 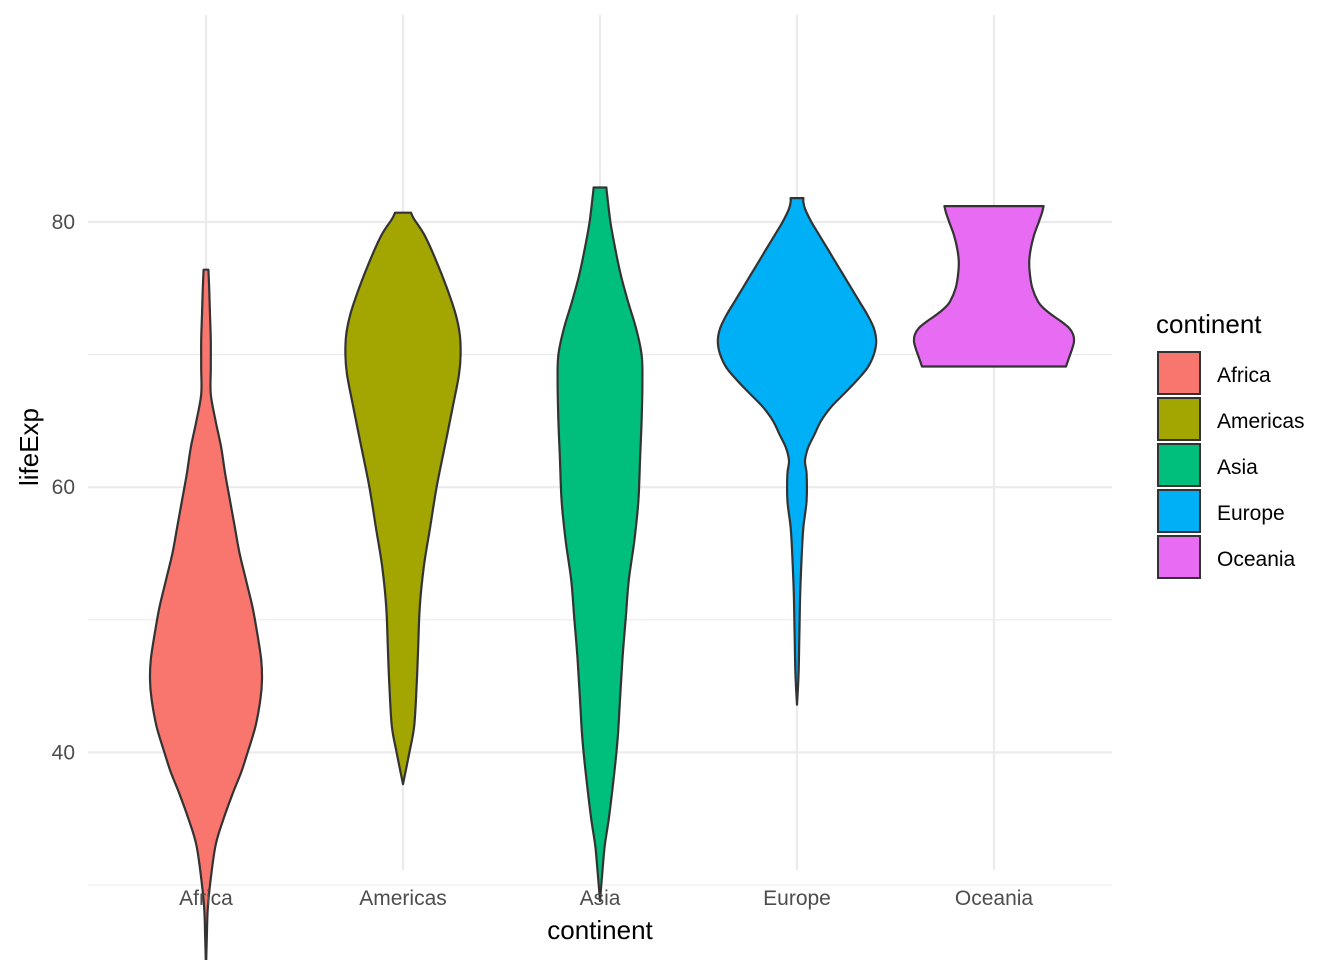 What do you see at coordinates (994, 286) in the screenshot?
I see `violin-oceania` at bounding box center [994, 286].